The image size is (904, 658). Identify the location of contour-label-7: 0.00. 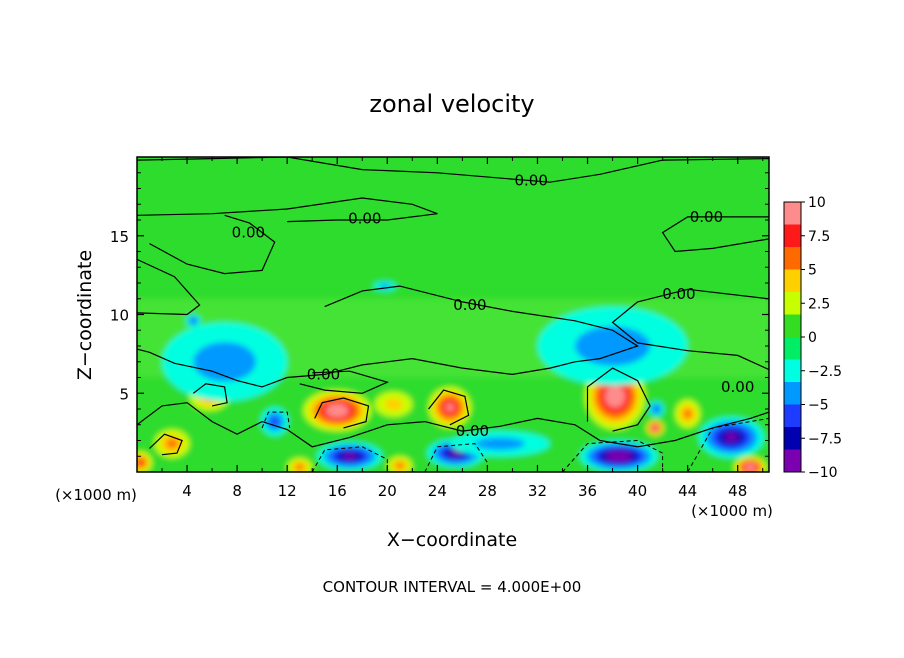
(737, 387).